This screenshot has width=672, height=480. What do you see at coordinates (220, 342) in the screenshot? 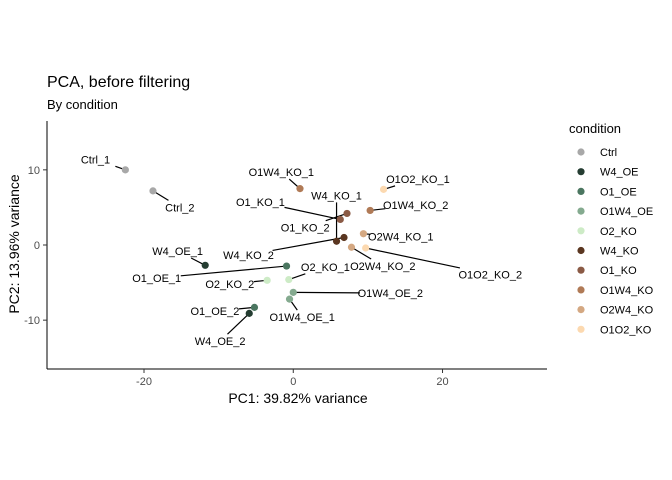
I see `point-label: W4_OE_2` at bounding box center [220, 342].